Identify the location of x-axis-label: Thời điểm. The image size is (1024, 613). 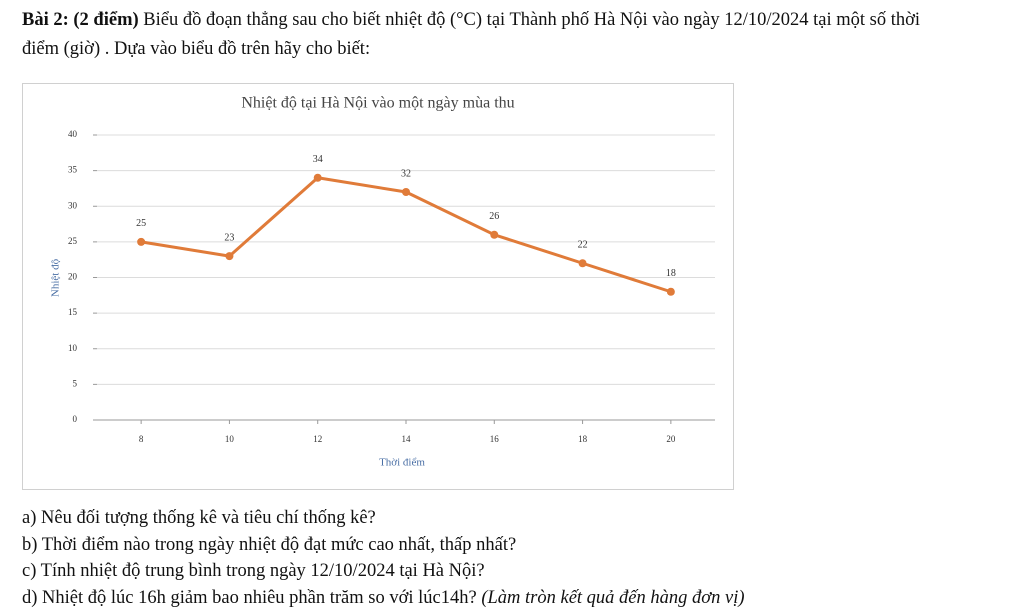
(402, 463).